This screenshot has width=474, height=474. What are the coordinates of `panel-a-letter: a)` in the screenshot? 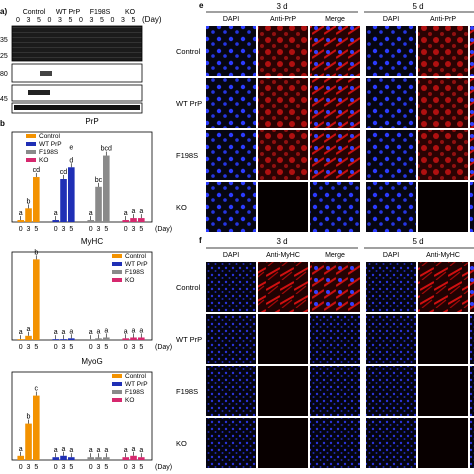 It's located at (3, 11).